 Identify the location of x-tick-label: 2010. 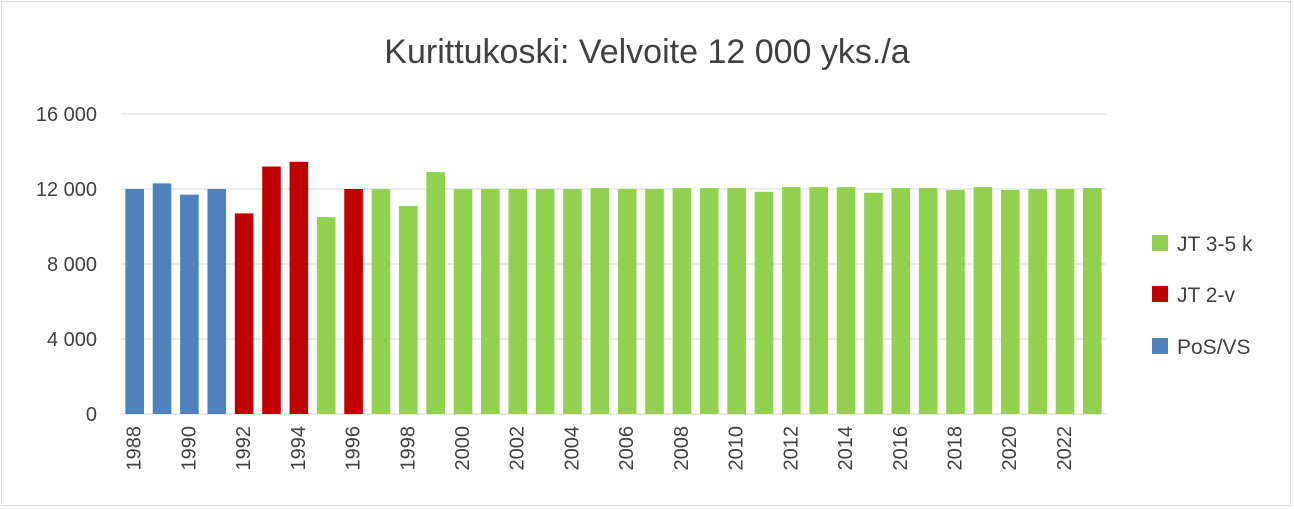
(737, 448).